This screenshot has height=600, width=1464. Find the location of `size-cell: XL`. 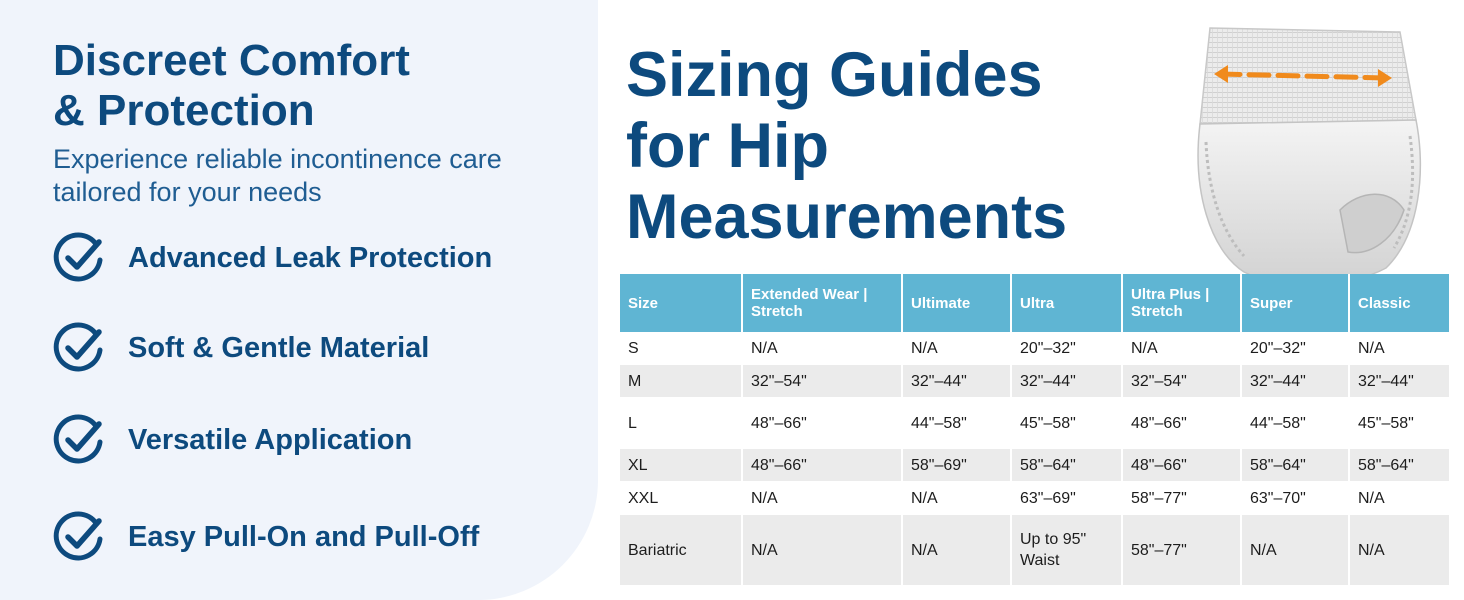

size-cell: XL is located at coordinates (681, 465).